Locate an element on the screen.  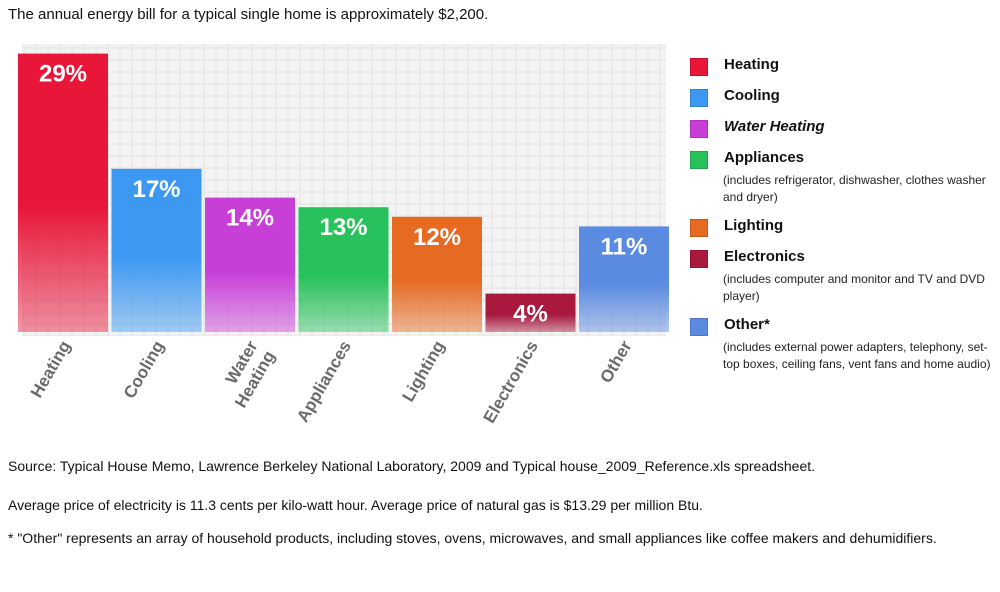
legend-swatch-appliances is located at coordinates (699, 160).